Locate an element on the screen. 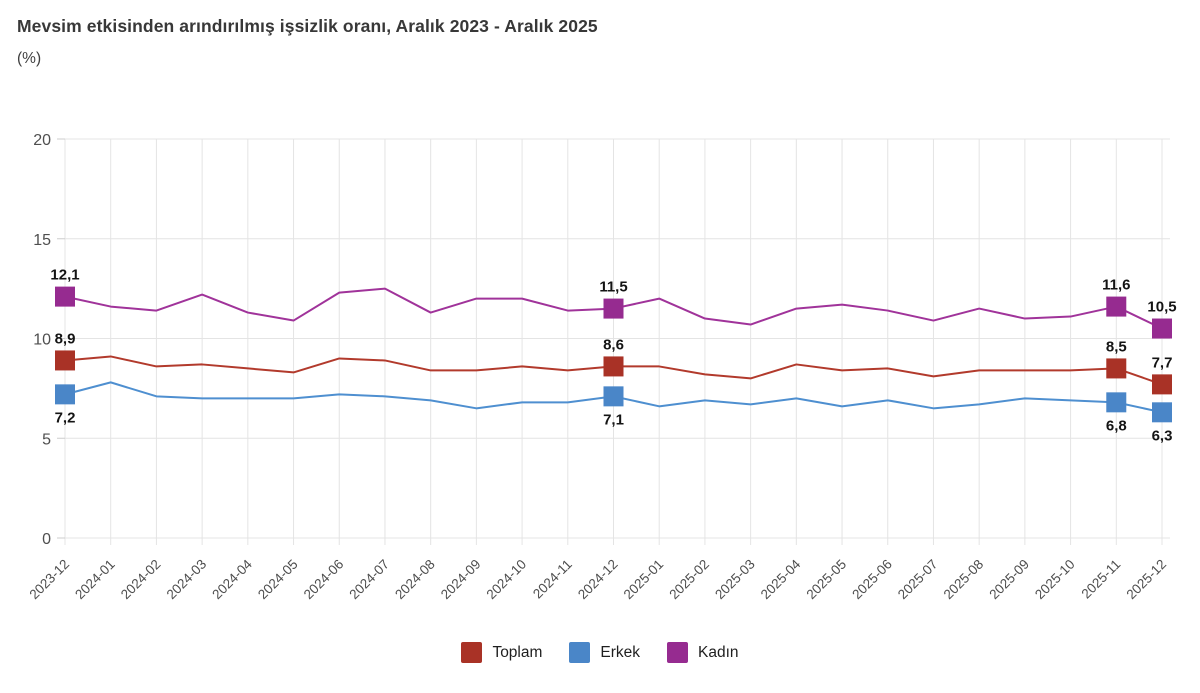  data-value-label: 8,9 is located at coordinates (65, 338).